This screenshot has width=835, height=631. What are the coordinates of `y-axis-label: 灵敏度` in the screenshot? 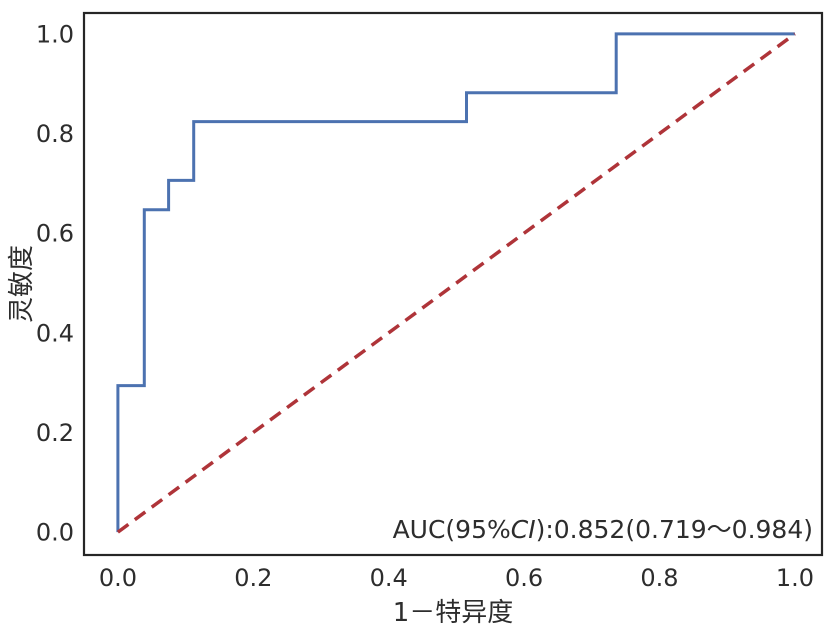 It's located at (22, 284).